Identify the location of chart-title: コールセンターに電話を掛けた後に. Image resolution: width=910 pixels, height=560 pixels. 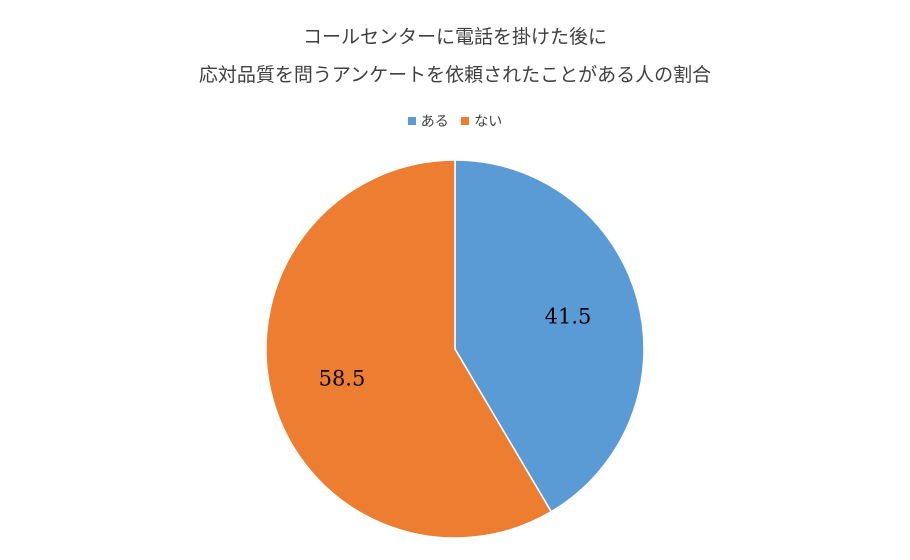
(454, 37).